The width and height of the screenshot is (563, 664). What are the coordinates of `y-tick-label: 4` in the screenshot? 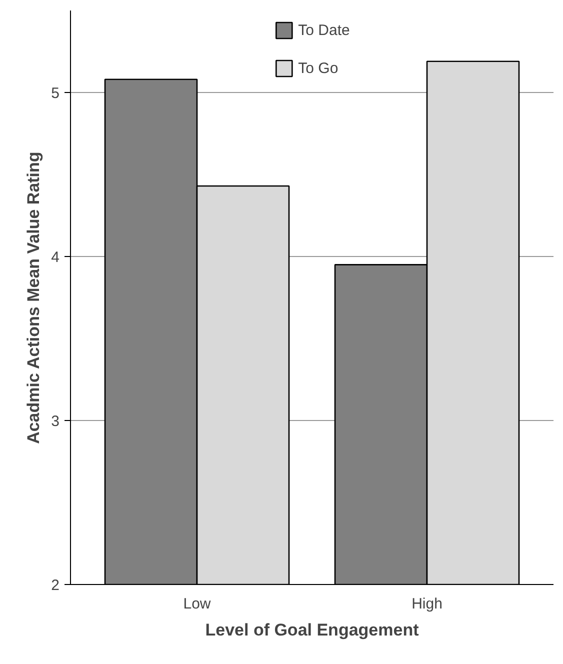 It's located at (55, 257).